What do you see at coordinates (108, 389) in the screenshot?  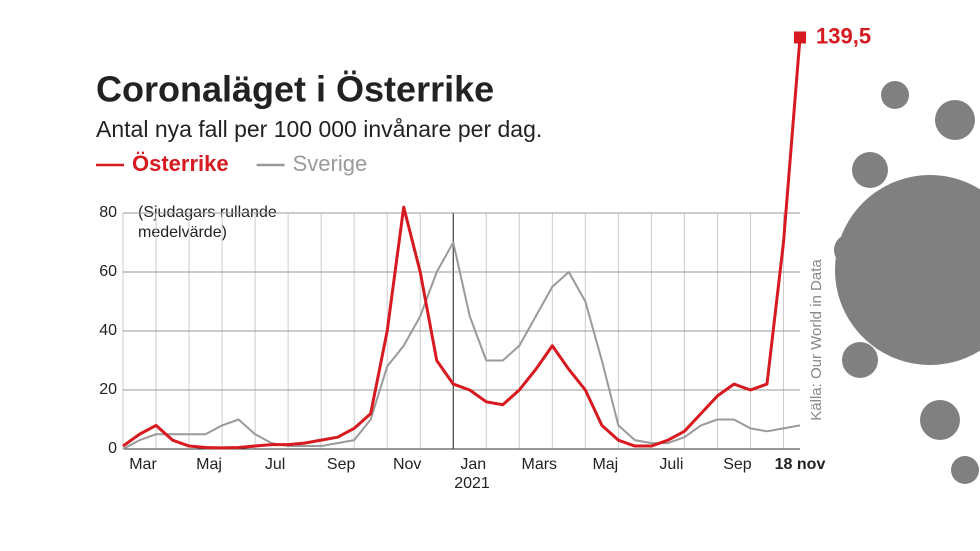 I see `y-tick-label: 20` at bounding box center [108, 389].